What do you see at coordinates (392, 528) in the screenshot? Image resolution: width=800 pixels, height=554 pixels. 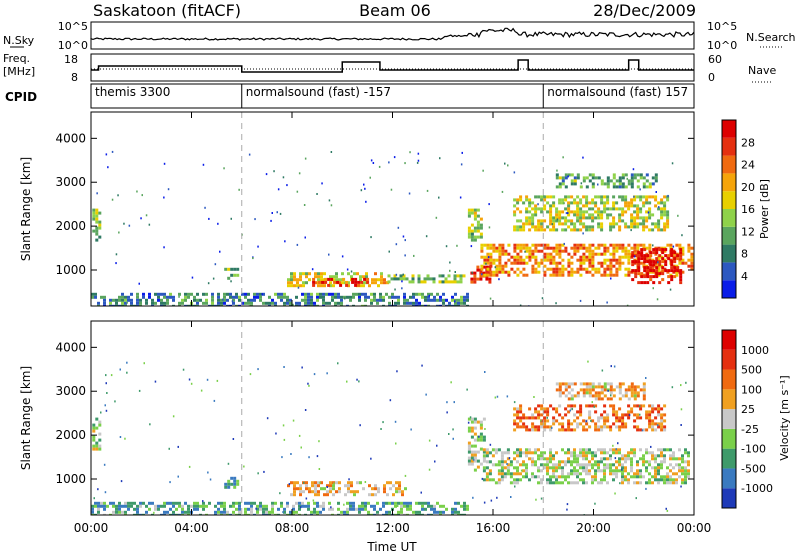 I see `x-tick-label: 12:00` at bounding box center [392, 528].